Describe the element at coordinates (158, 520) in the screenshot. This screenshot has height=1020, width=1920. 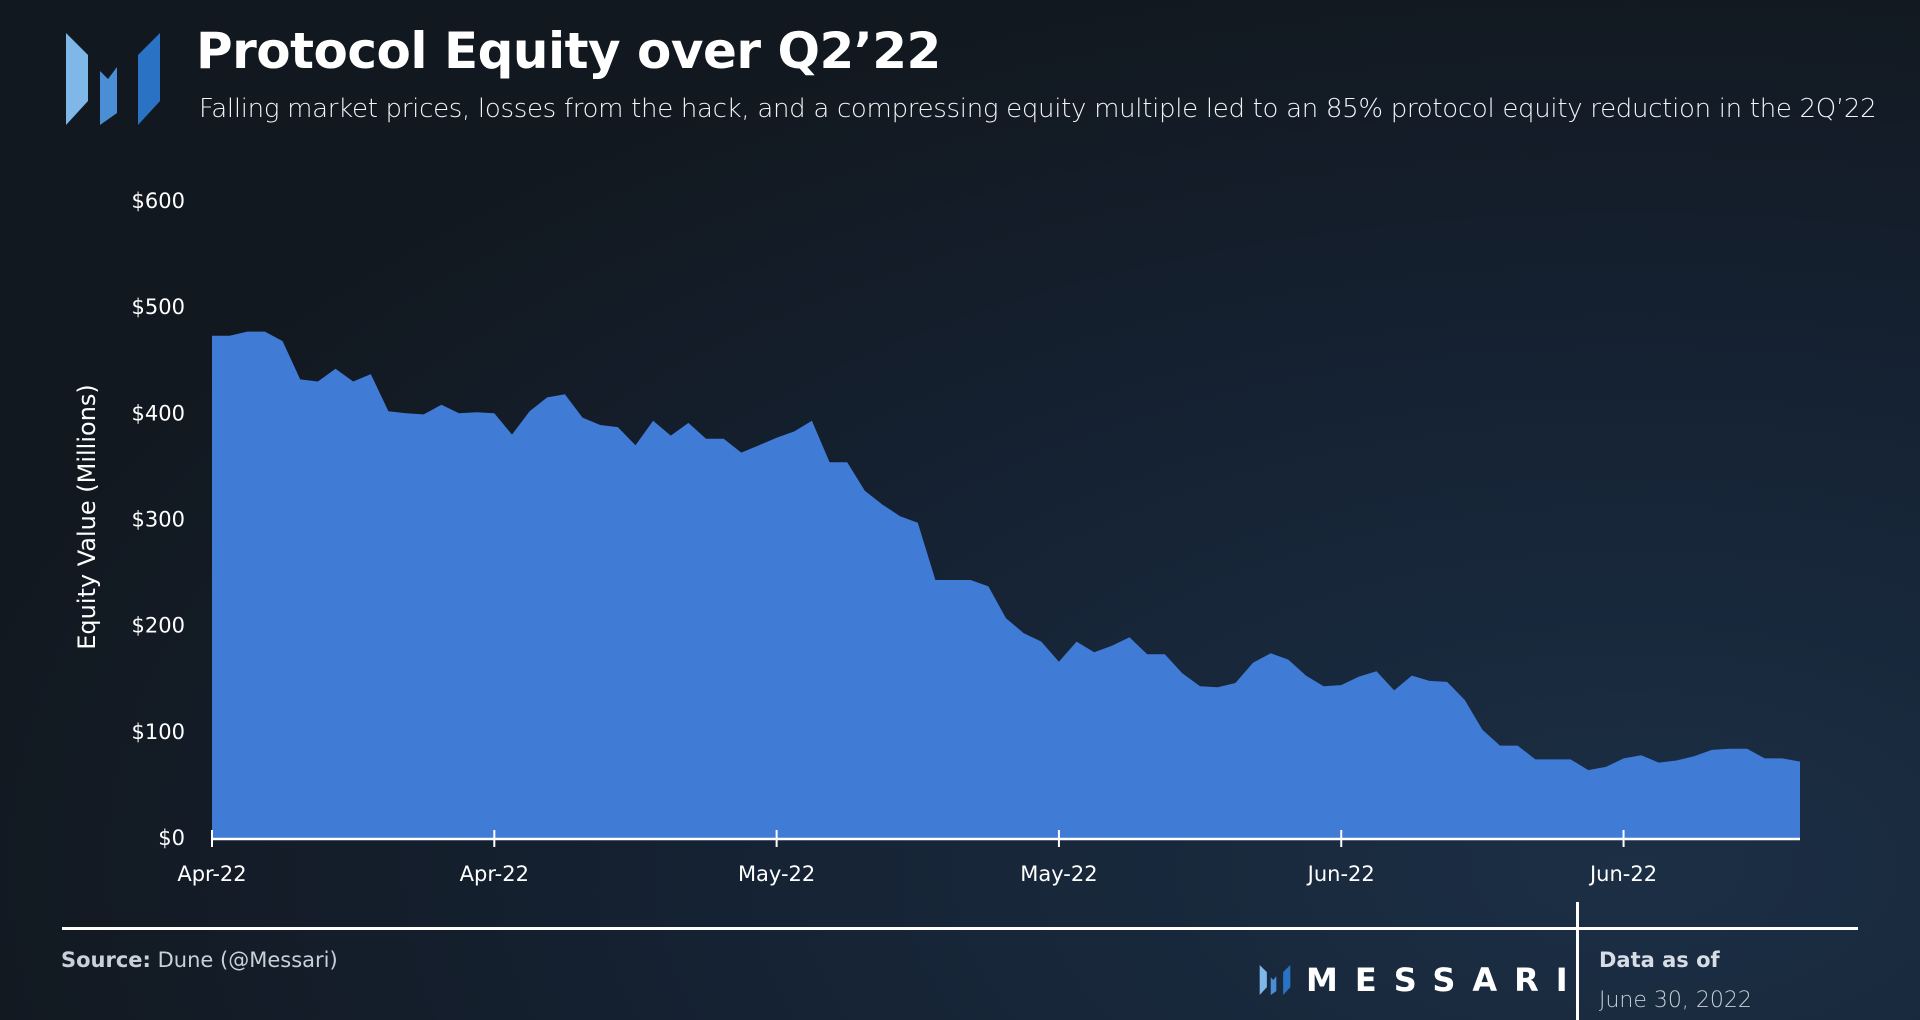
I see `y-tick-label: $300` at that location.